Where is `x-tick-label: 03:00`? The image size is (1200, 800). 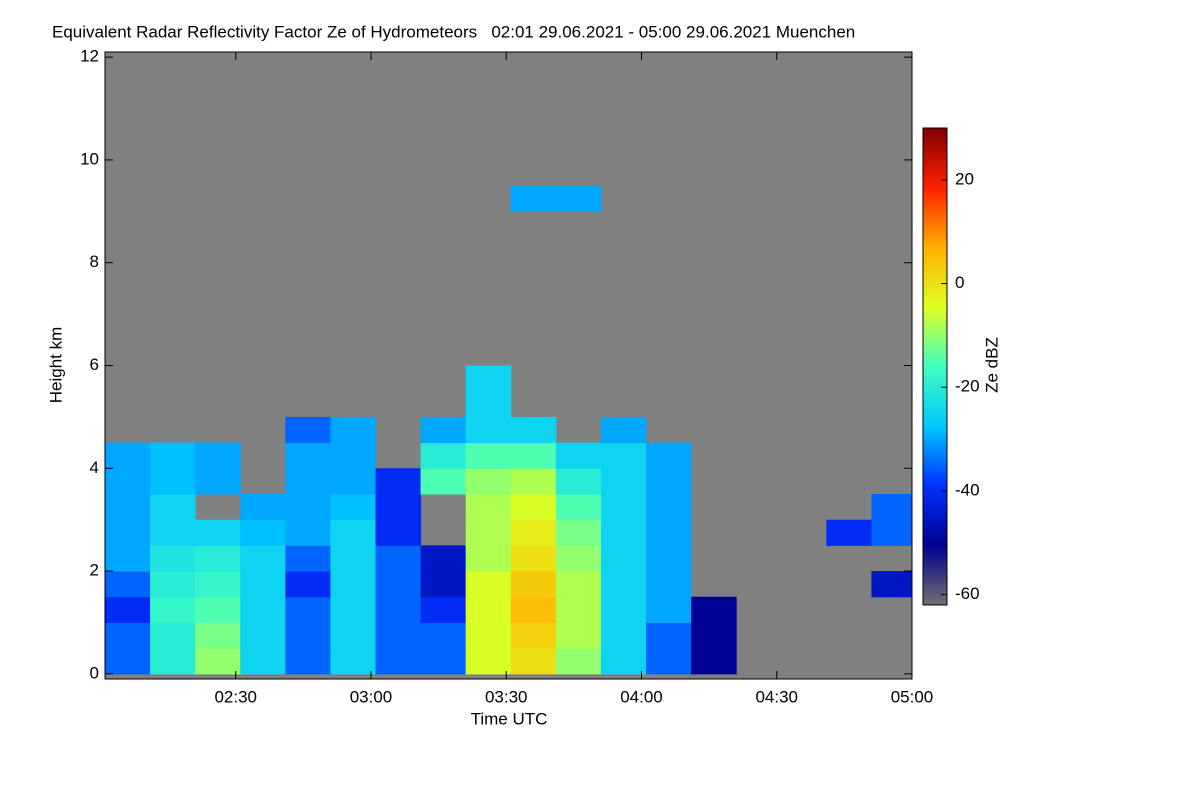
x-tick-label: 03:00 is located at coordinates (371, 696).